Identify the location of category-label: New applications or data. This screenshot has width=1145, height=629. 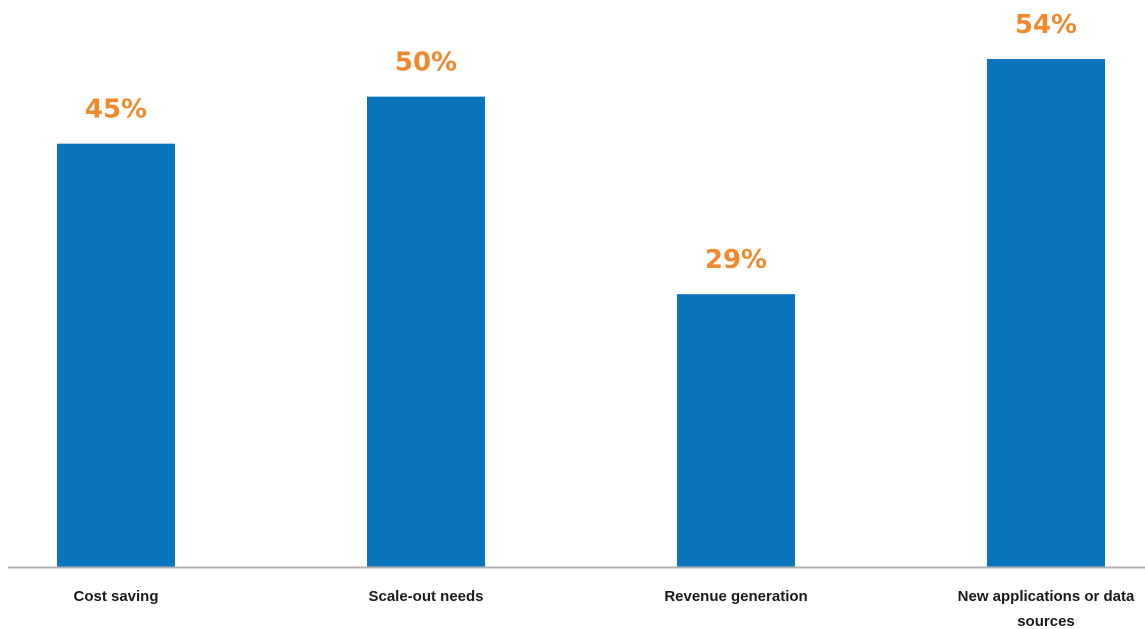
(1046, 596).